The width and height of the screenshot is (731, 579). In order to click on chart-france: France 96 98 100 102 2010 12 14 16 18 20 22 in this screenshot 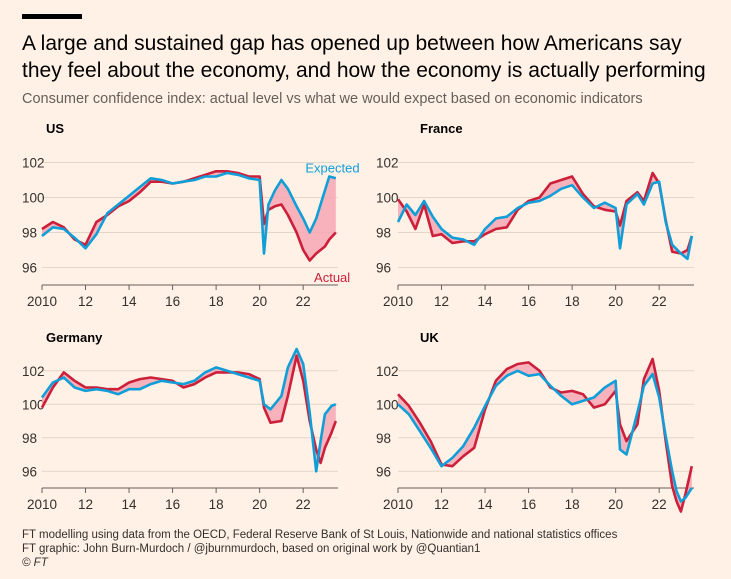, I will do `click(535, 215)`.